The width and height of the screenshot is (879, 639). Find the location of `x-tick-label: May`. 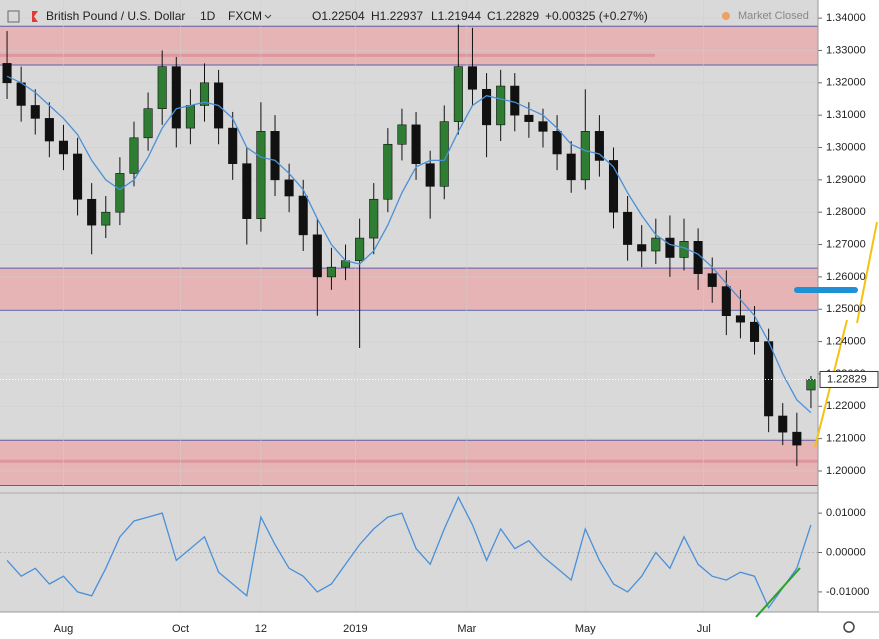

x-tick-label: May is located at coordinates (585, 629).